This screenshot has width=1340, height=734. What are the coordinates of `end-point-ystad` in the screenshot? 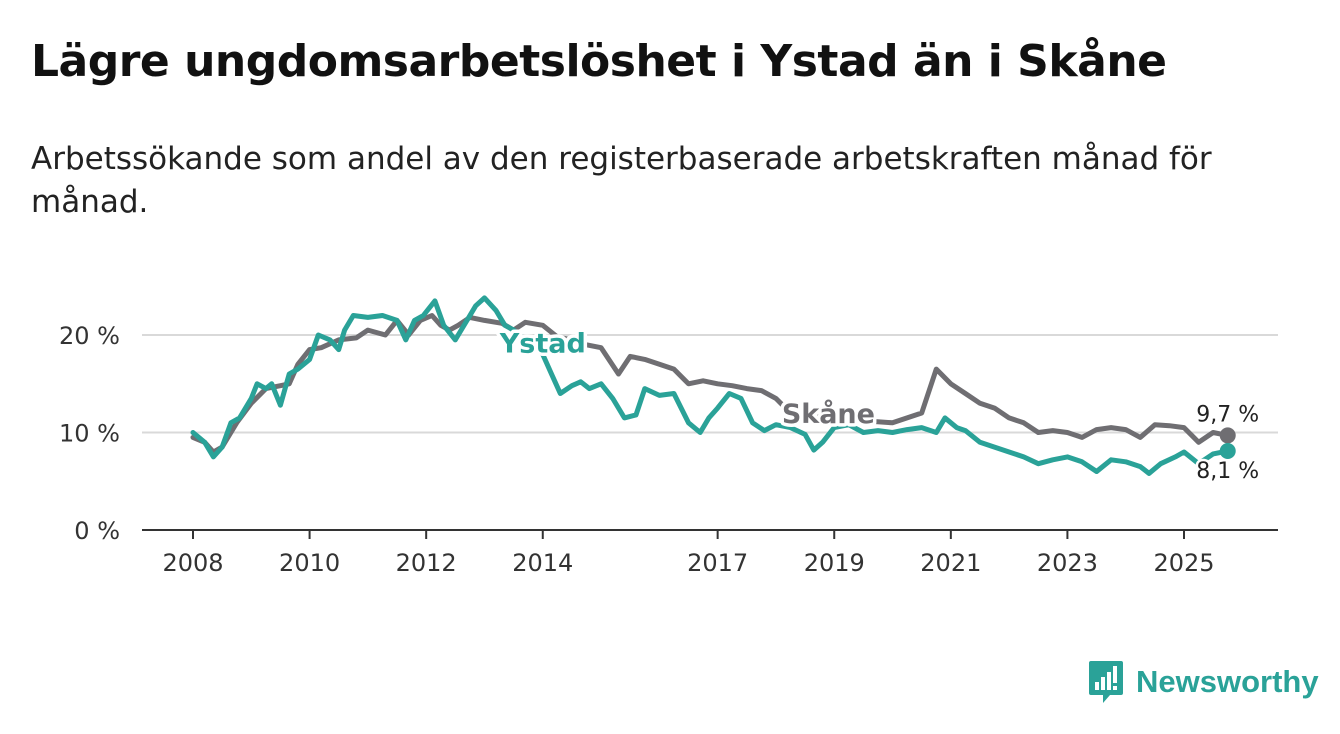 It's located at (1227, 451).